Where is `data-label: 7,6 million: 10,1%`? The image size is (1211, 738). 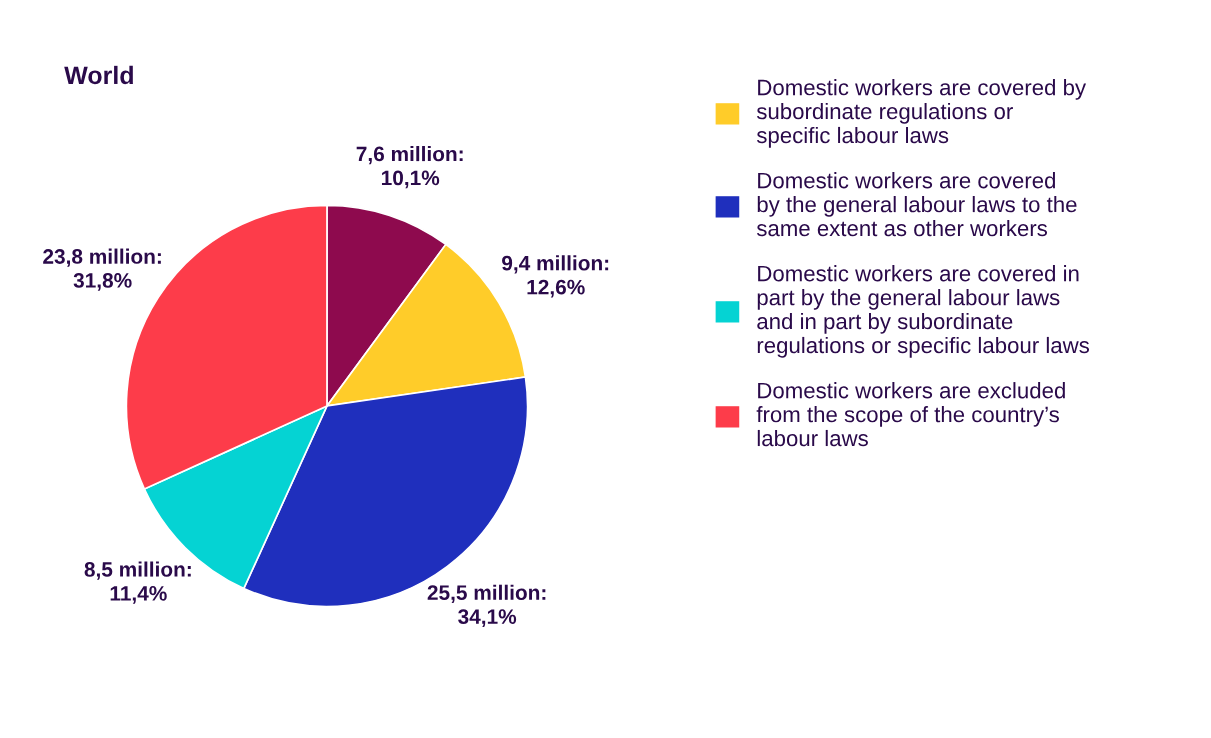
data-label: 7,6 million: 10,1% is located at coordinates (409, 167).